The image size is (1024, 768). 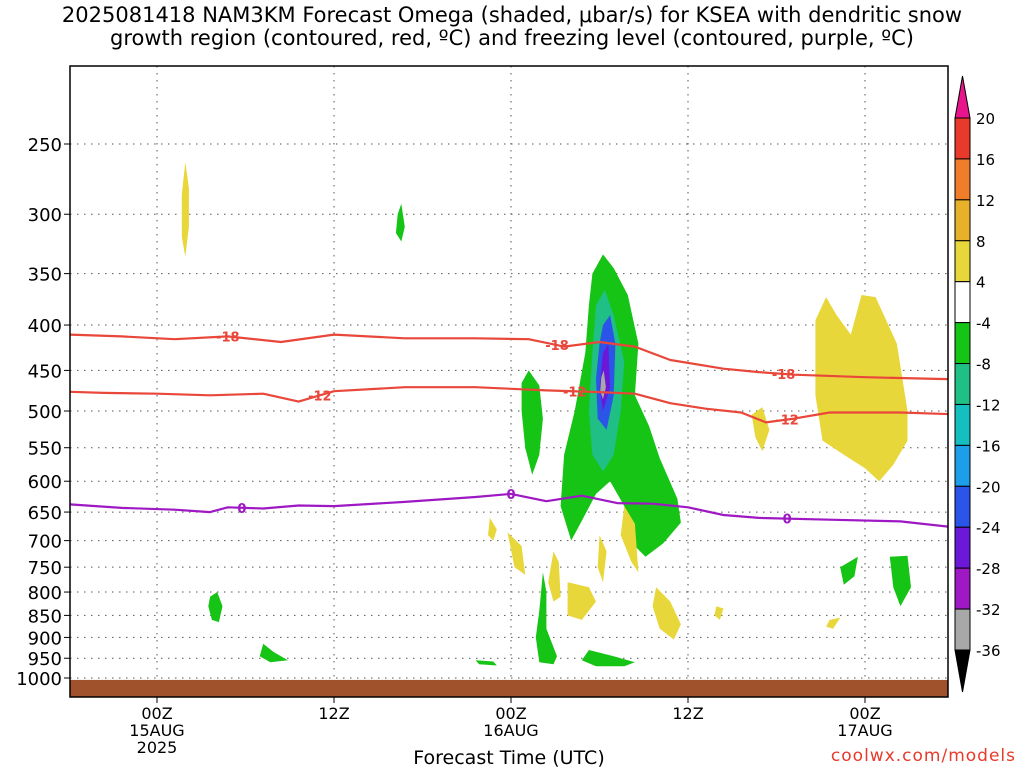 I want to click on y-tick-label: 400, so click(x=45, y=326).